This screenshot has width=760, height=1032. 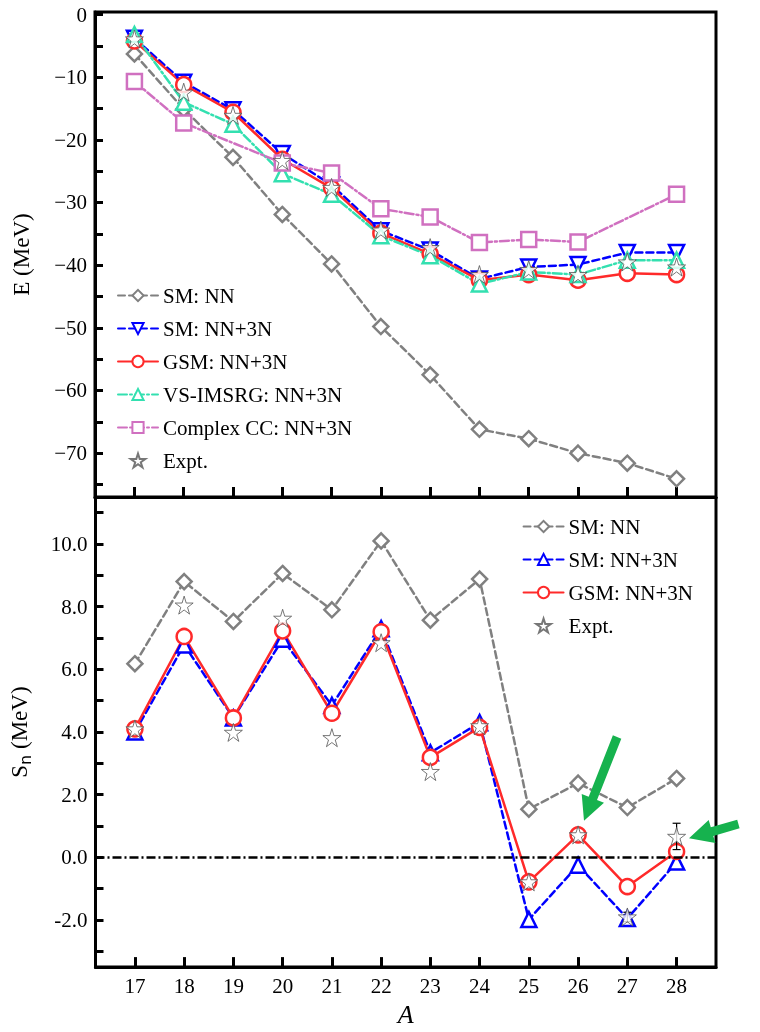 I want to click on x-tick-label: 23, so click(x=430, y=985).